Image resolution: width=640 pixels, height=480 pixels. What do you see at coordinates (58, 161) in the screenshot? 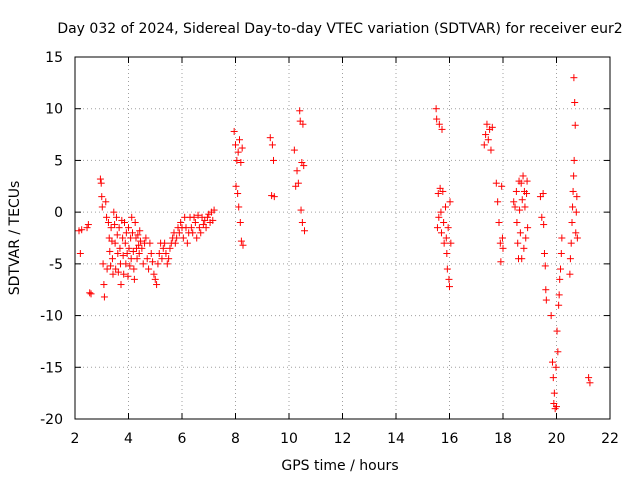
I see `y-tick-label: 5` at bounding box center [58, 161].